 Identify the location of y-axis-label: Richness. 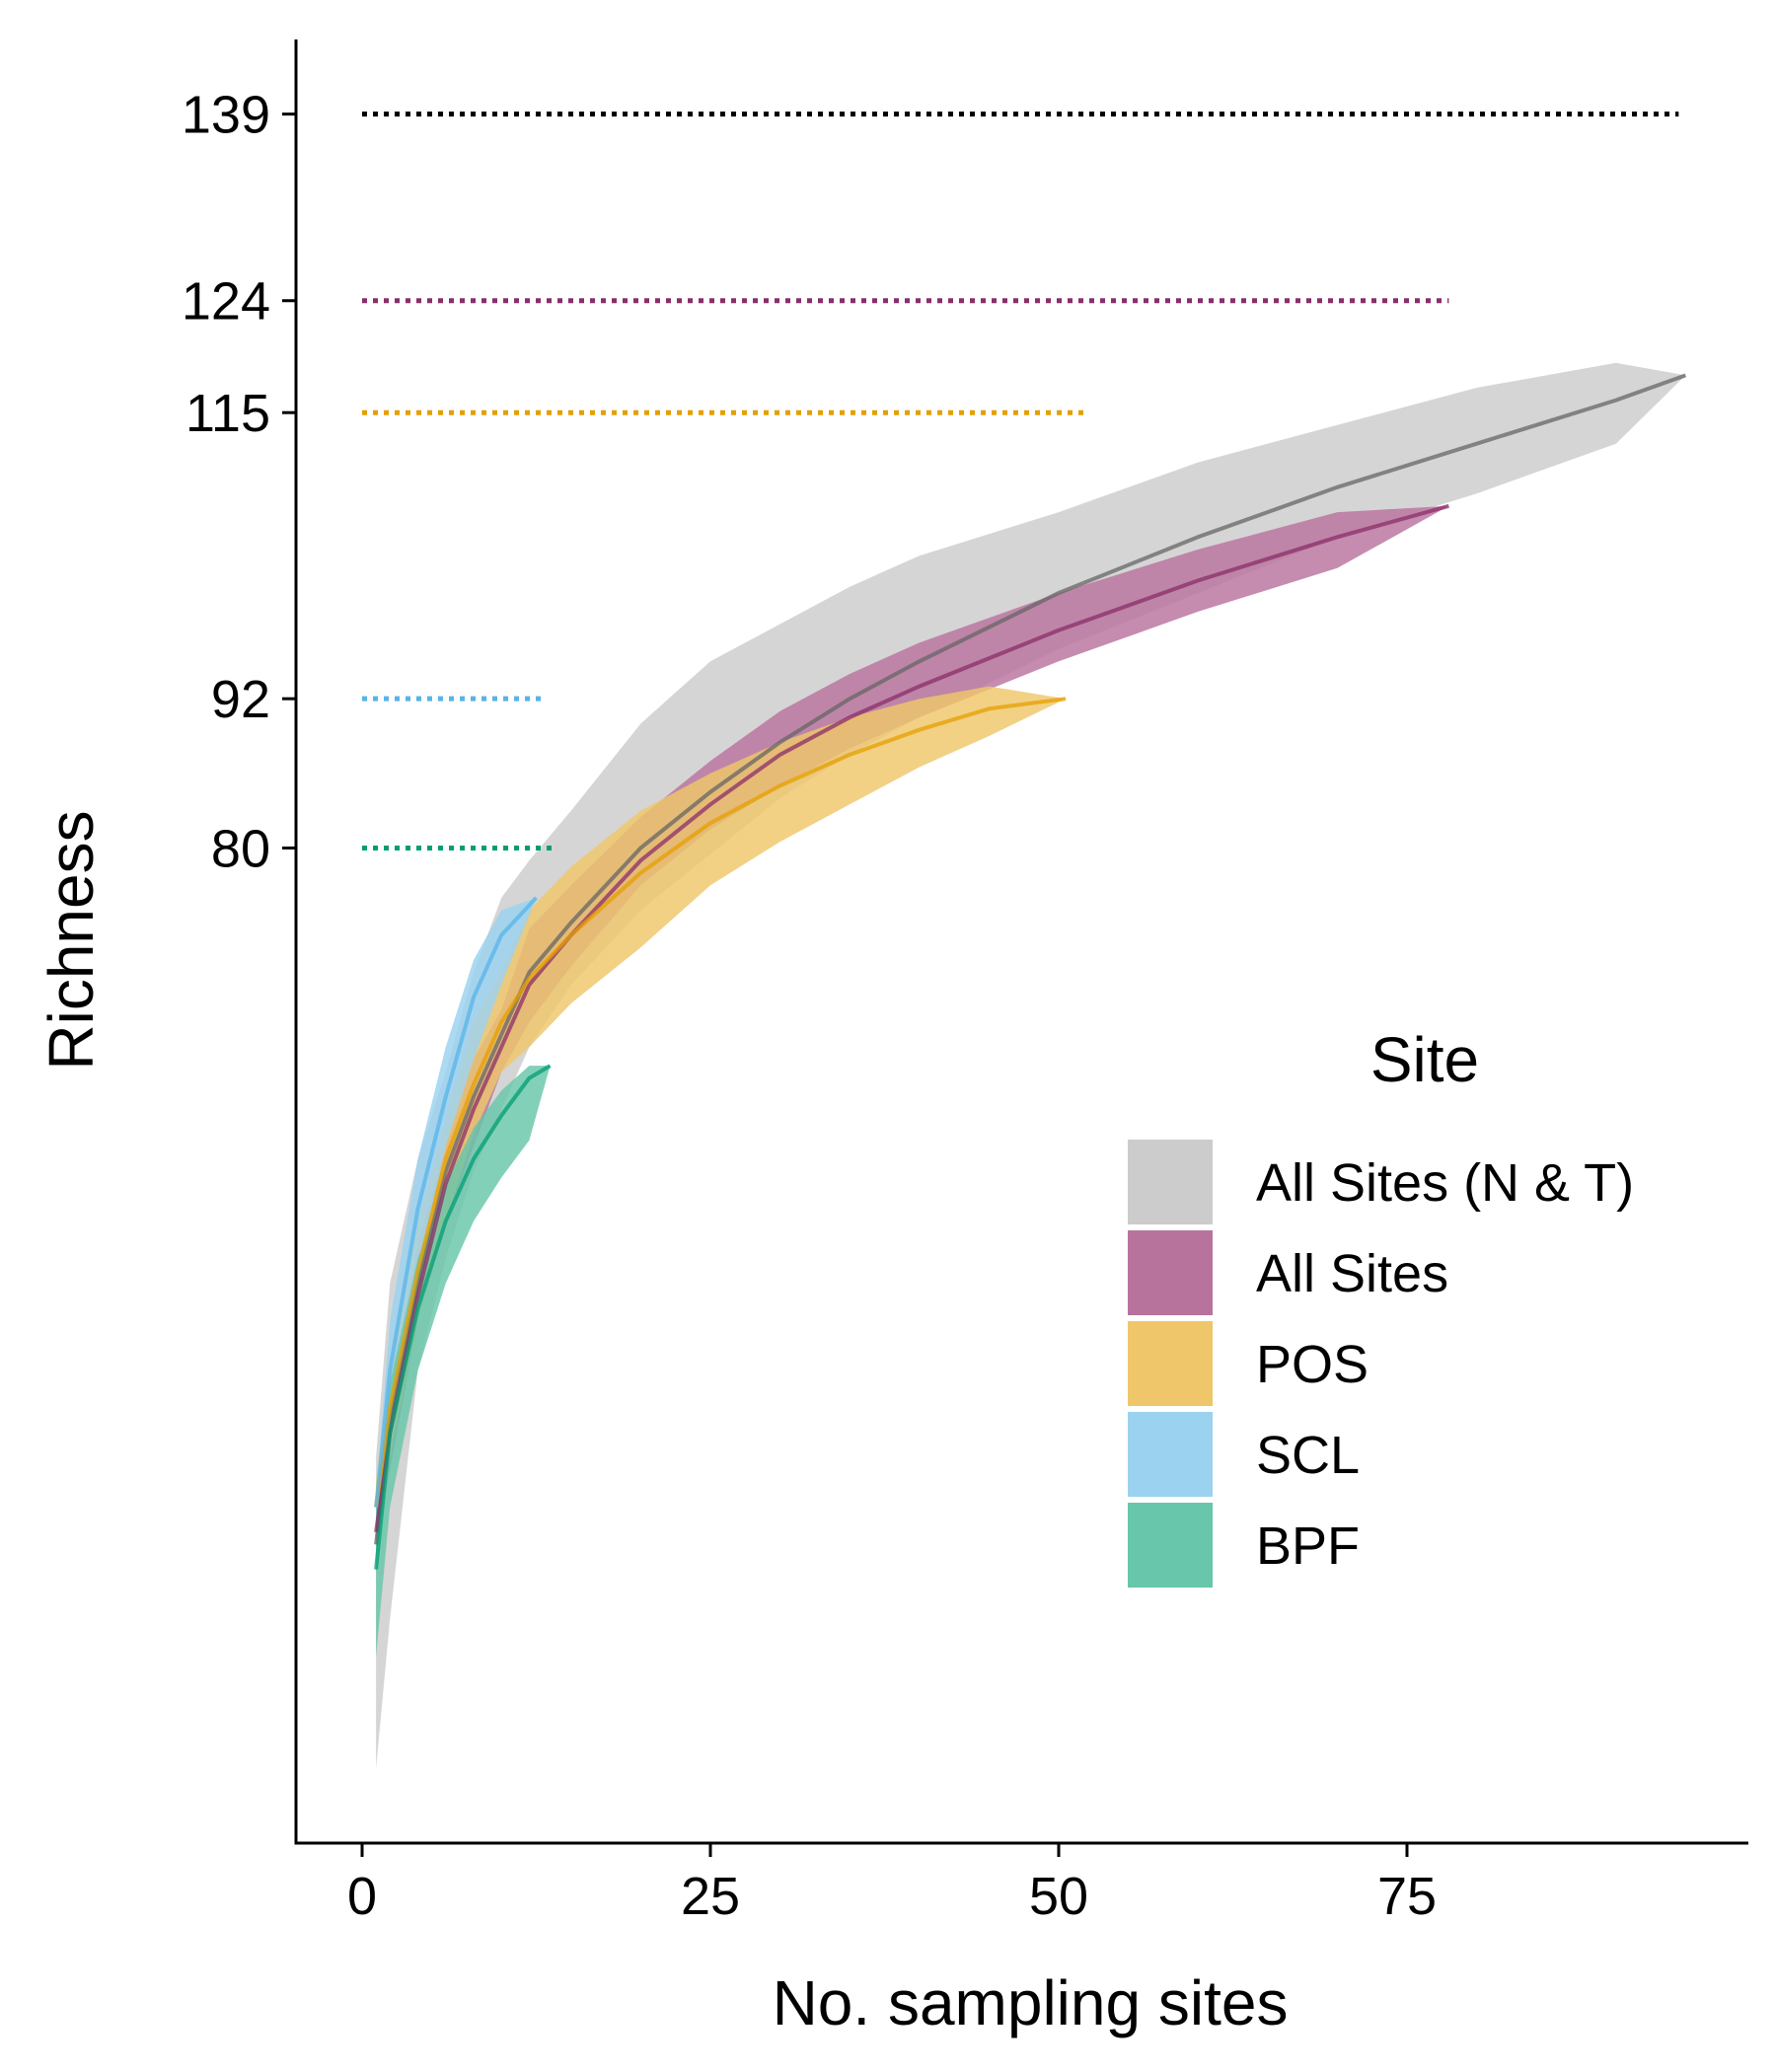
(72, 940).